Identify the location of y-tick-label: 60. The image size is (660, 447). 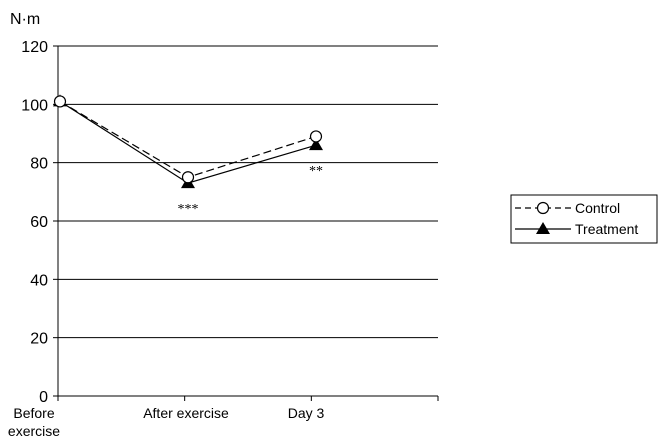
(39, 222).